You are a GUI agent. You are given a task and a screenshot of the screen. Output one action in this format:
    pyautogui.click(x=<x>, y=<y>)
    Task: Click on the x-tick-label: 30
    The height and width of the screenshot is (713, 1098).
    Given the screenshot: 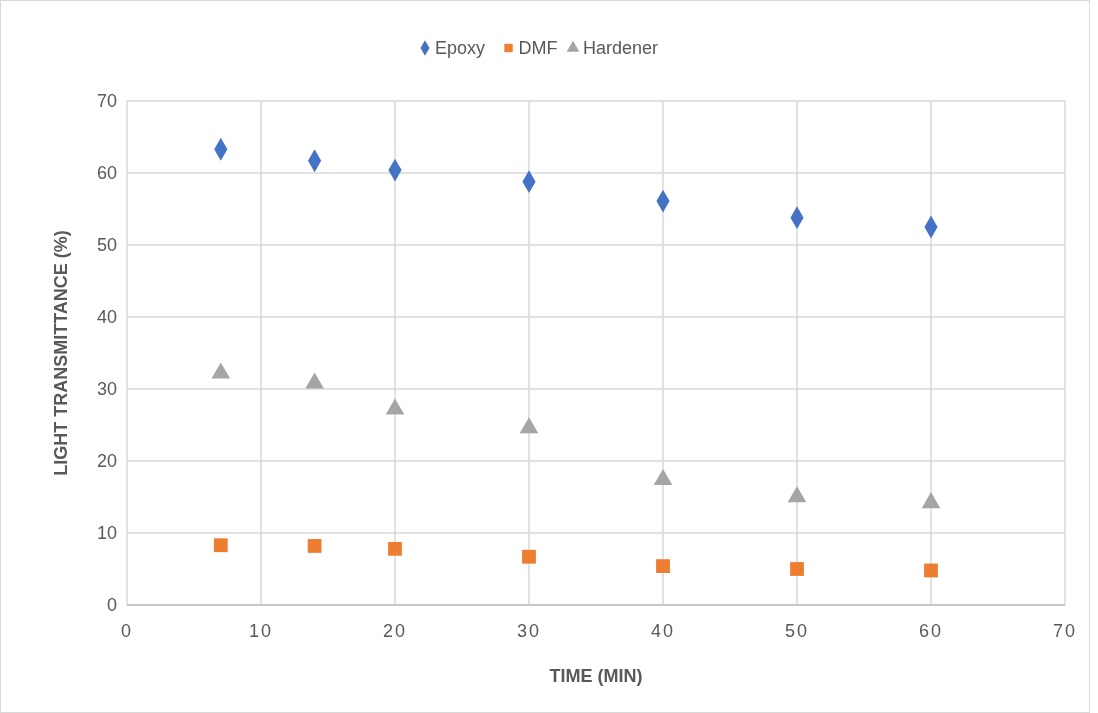 What is the action you would take?
    pyautogui.click(x=529, y=631)
    